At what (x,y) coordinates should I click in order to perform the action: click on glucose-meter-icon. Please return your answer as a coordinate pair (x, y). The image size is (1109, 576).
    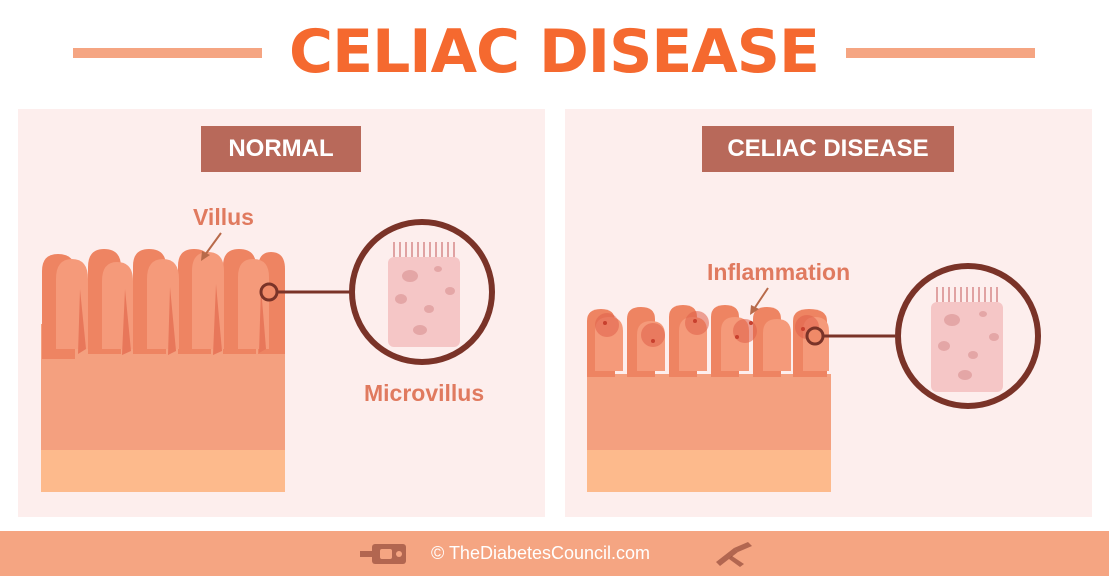
    Looking at the image, I should click on (383, 554).